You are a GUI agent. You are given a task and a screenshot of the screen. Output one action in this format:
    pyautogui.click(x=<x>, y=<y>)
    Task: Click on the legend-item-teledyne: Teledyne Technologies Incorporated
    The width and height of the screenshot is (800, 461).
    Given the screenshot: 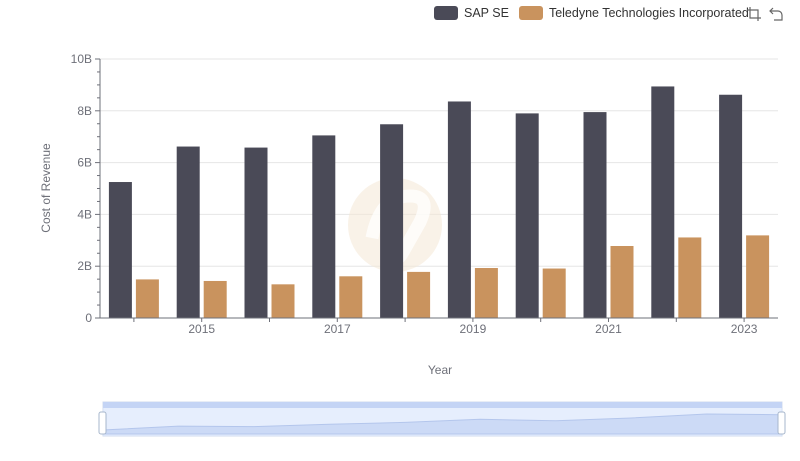 What is the action you would take?
    pyautogui.click(x=633, y=13)
    